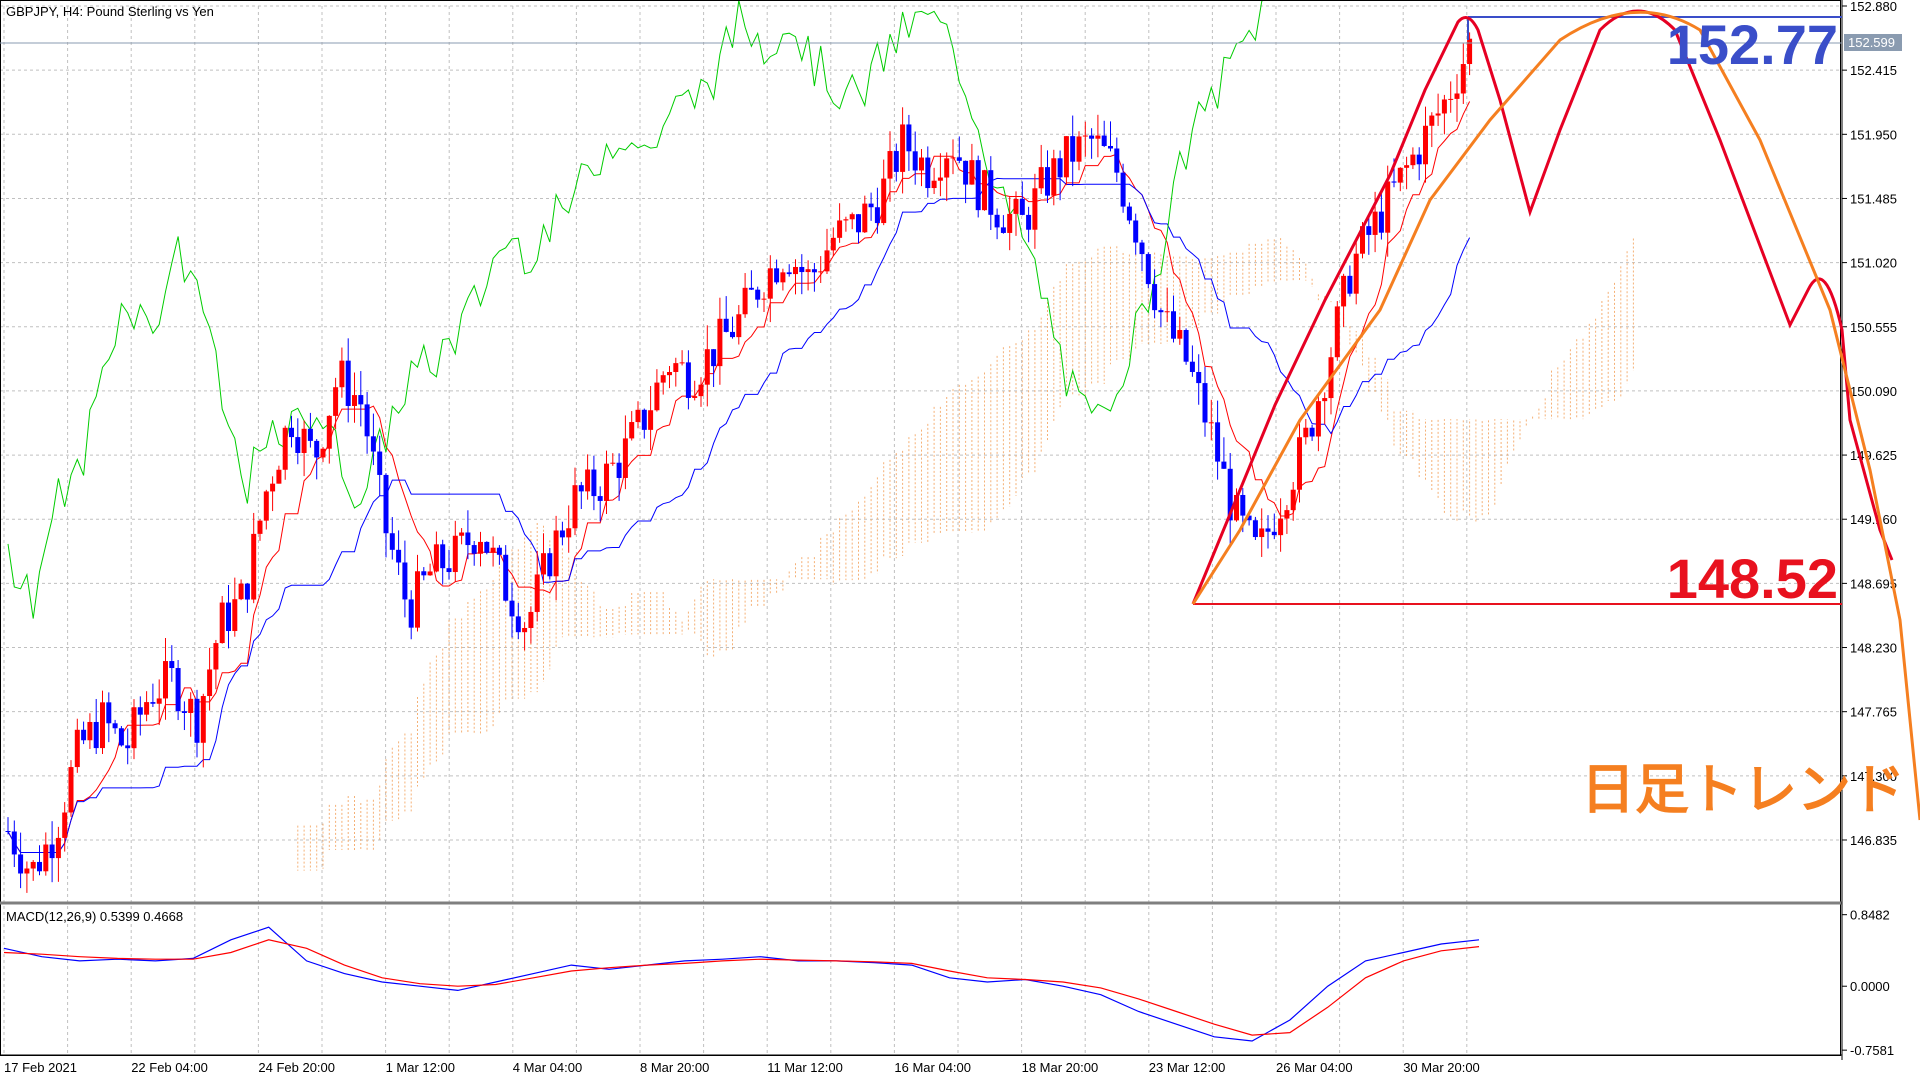 This screenshot has width=1920, height=1080. I want to click on price-tick-label: 148.695, so click(1873, 583).